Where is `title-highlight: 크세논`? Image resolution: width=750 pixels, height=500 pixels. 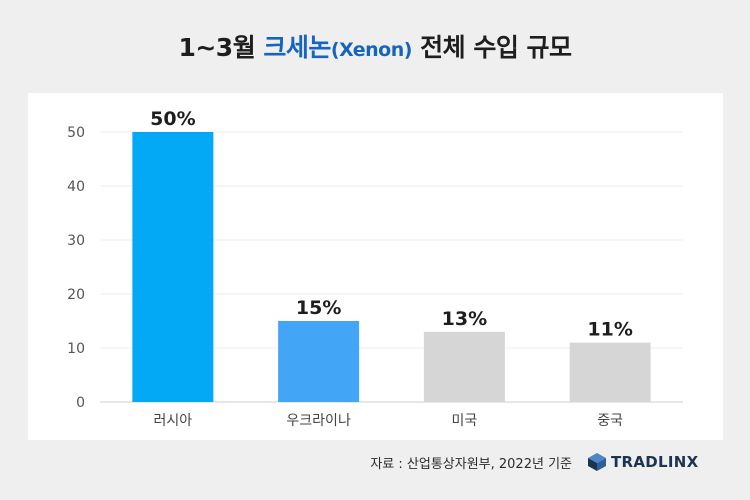 title-highlight: 크세논 is located at coordinates (297, 47).